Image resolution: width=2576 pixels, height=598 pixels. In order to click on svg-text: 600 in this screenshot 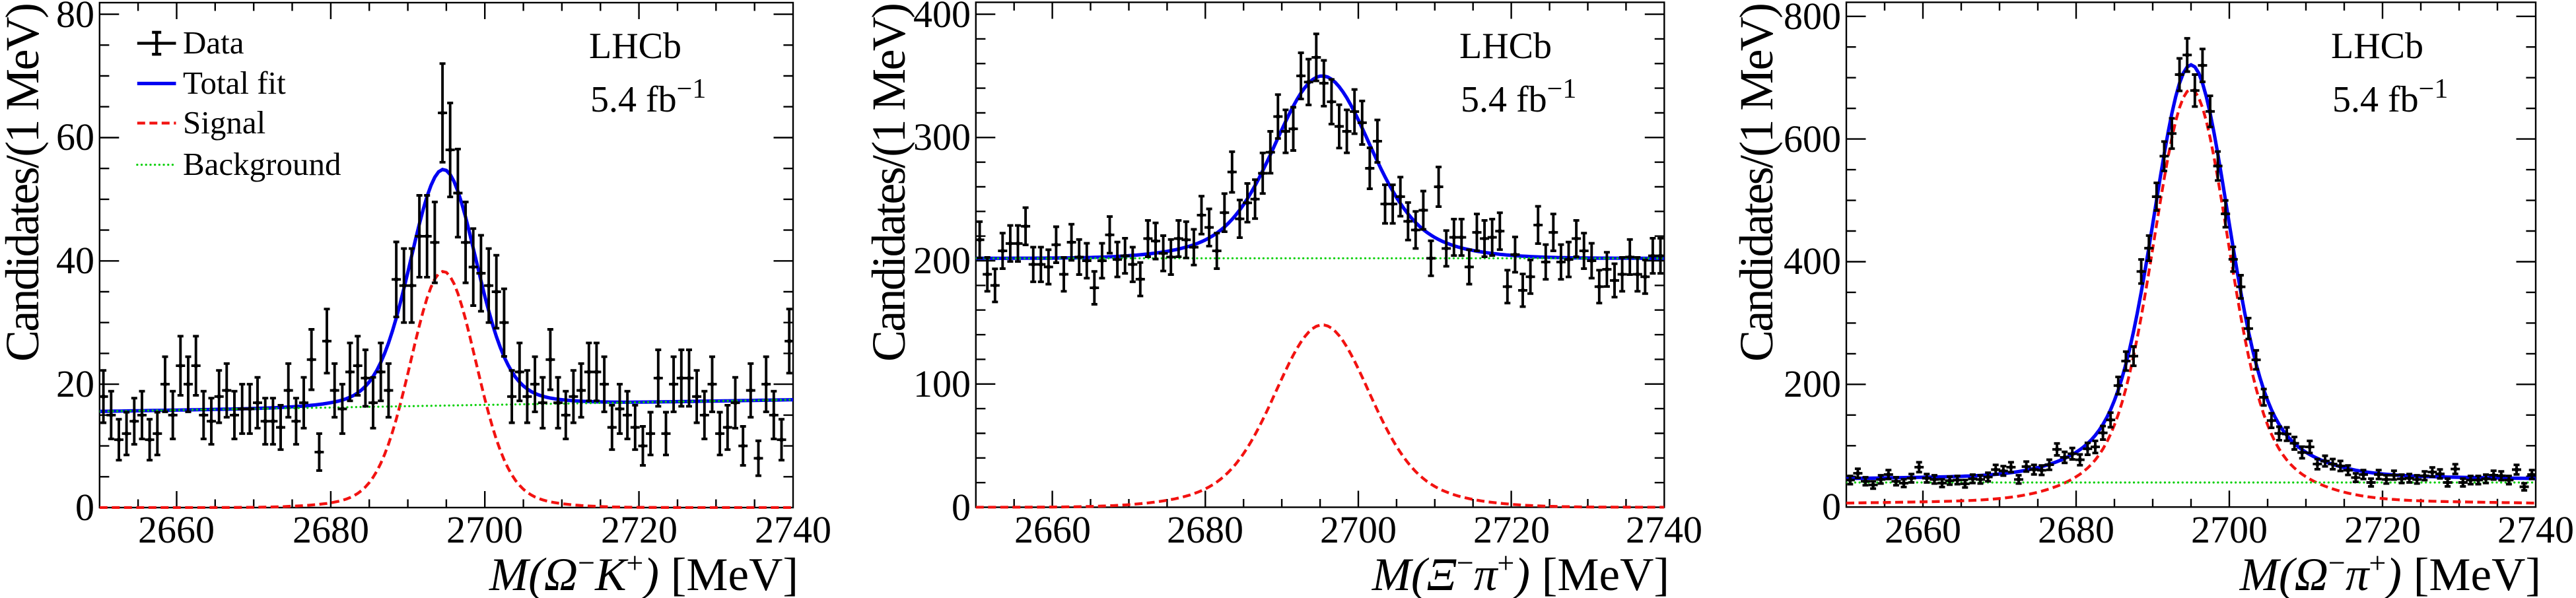, I will do `click(1813, 138)`.